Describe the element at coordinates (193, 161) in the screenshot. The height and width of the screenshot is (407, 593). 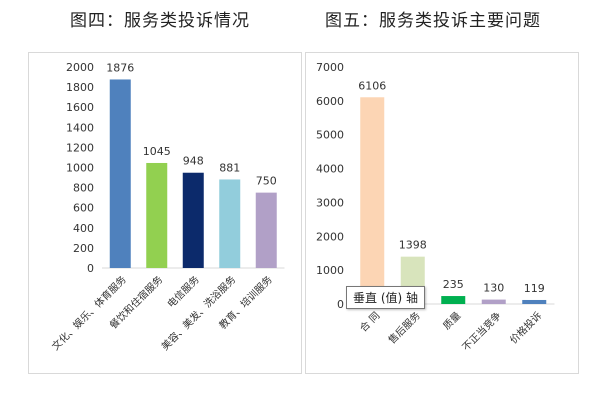
I see `data-label-left-3: 948` at that location.